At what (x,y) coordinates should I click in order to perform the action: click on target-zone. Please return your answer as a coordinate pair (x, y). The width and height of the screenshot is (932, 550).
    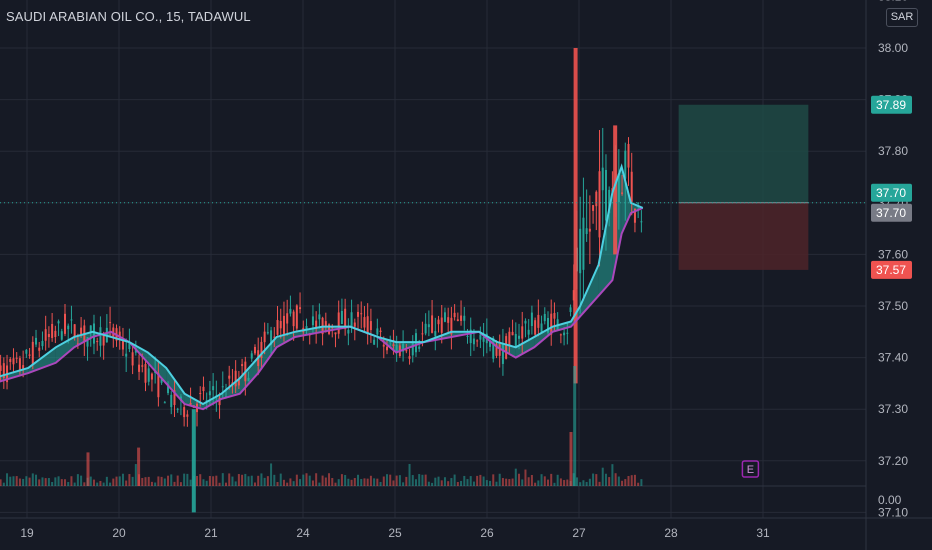
    Looking at the image, I should click on (743, 153).